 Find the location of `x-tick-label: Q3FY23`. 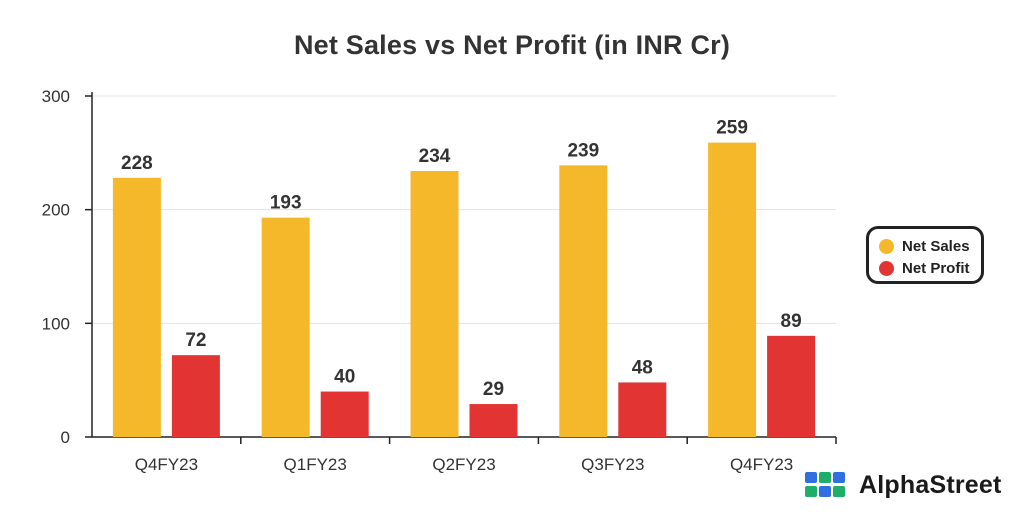

x-tick-label: Q3FY23 is located at coordinates (612, 464).